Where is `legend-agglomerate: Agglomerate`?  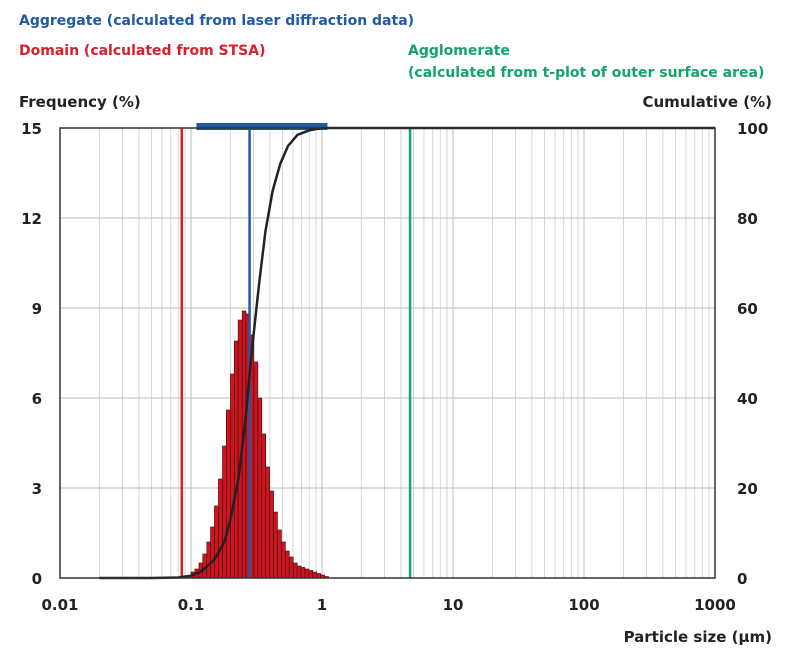
legend-agglomerate: Agglomerate is located at coordinates (459, 51).